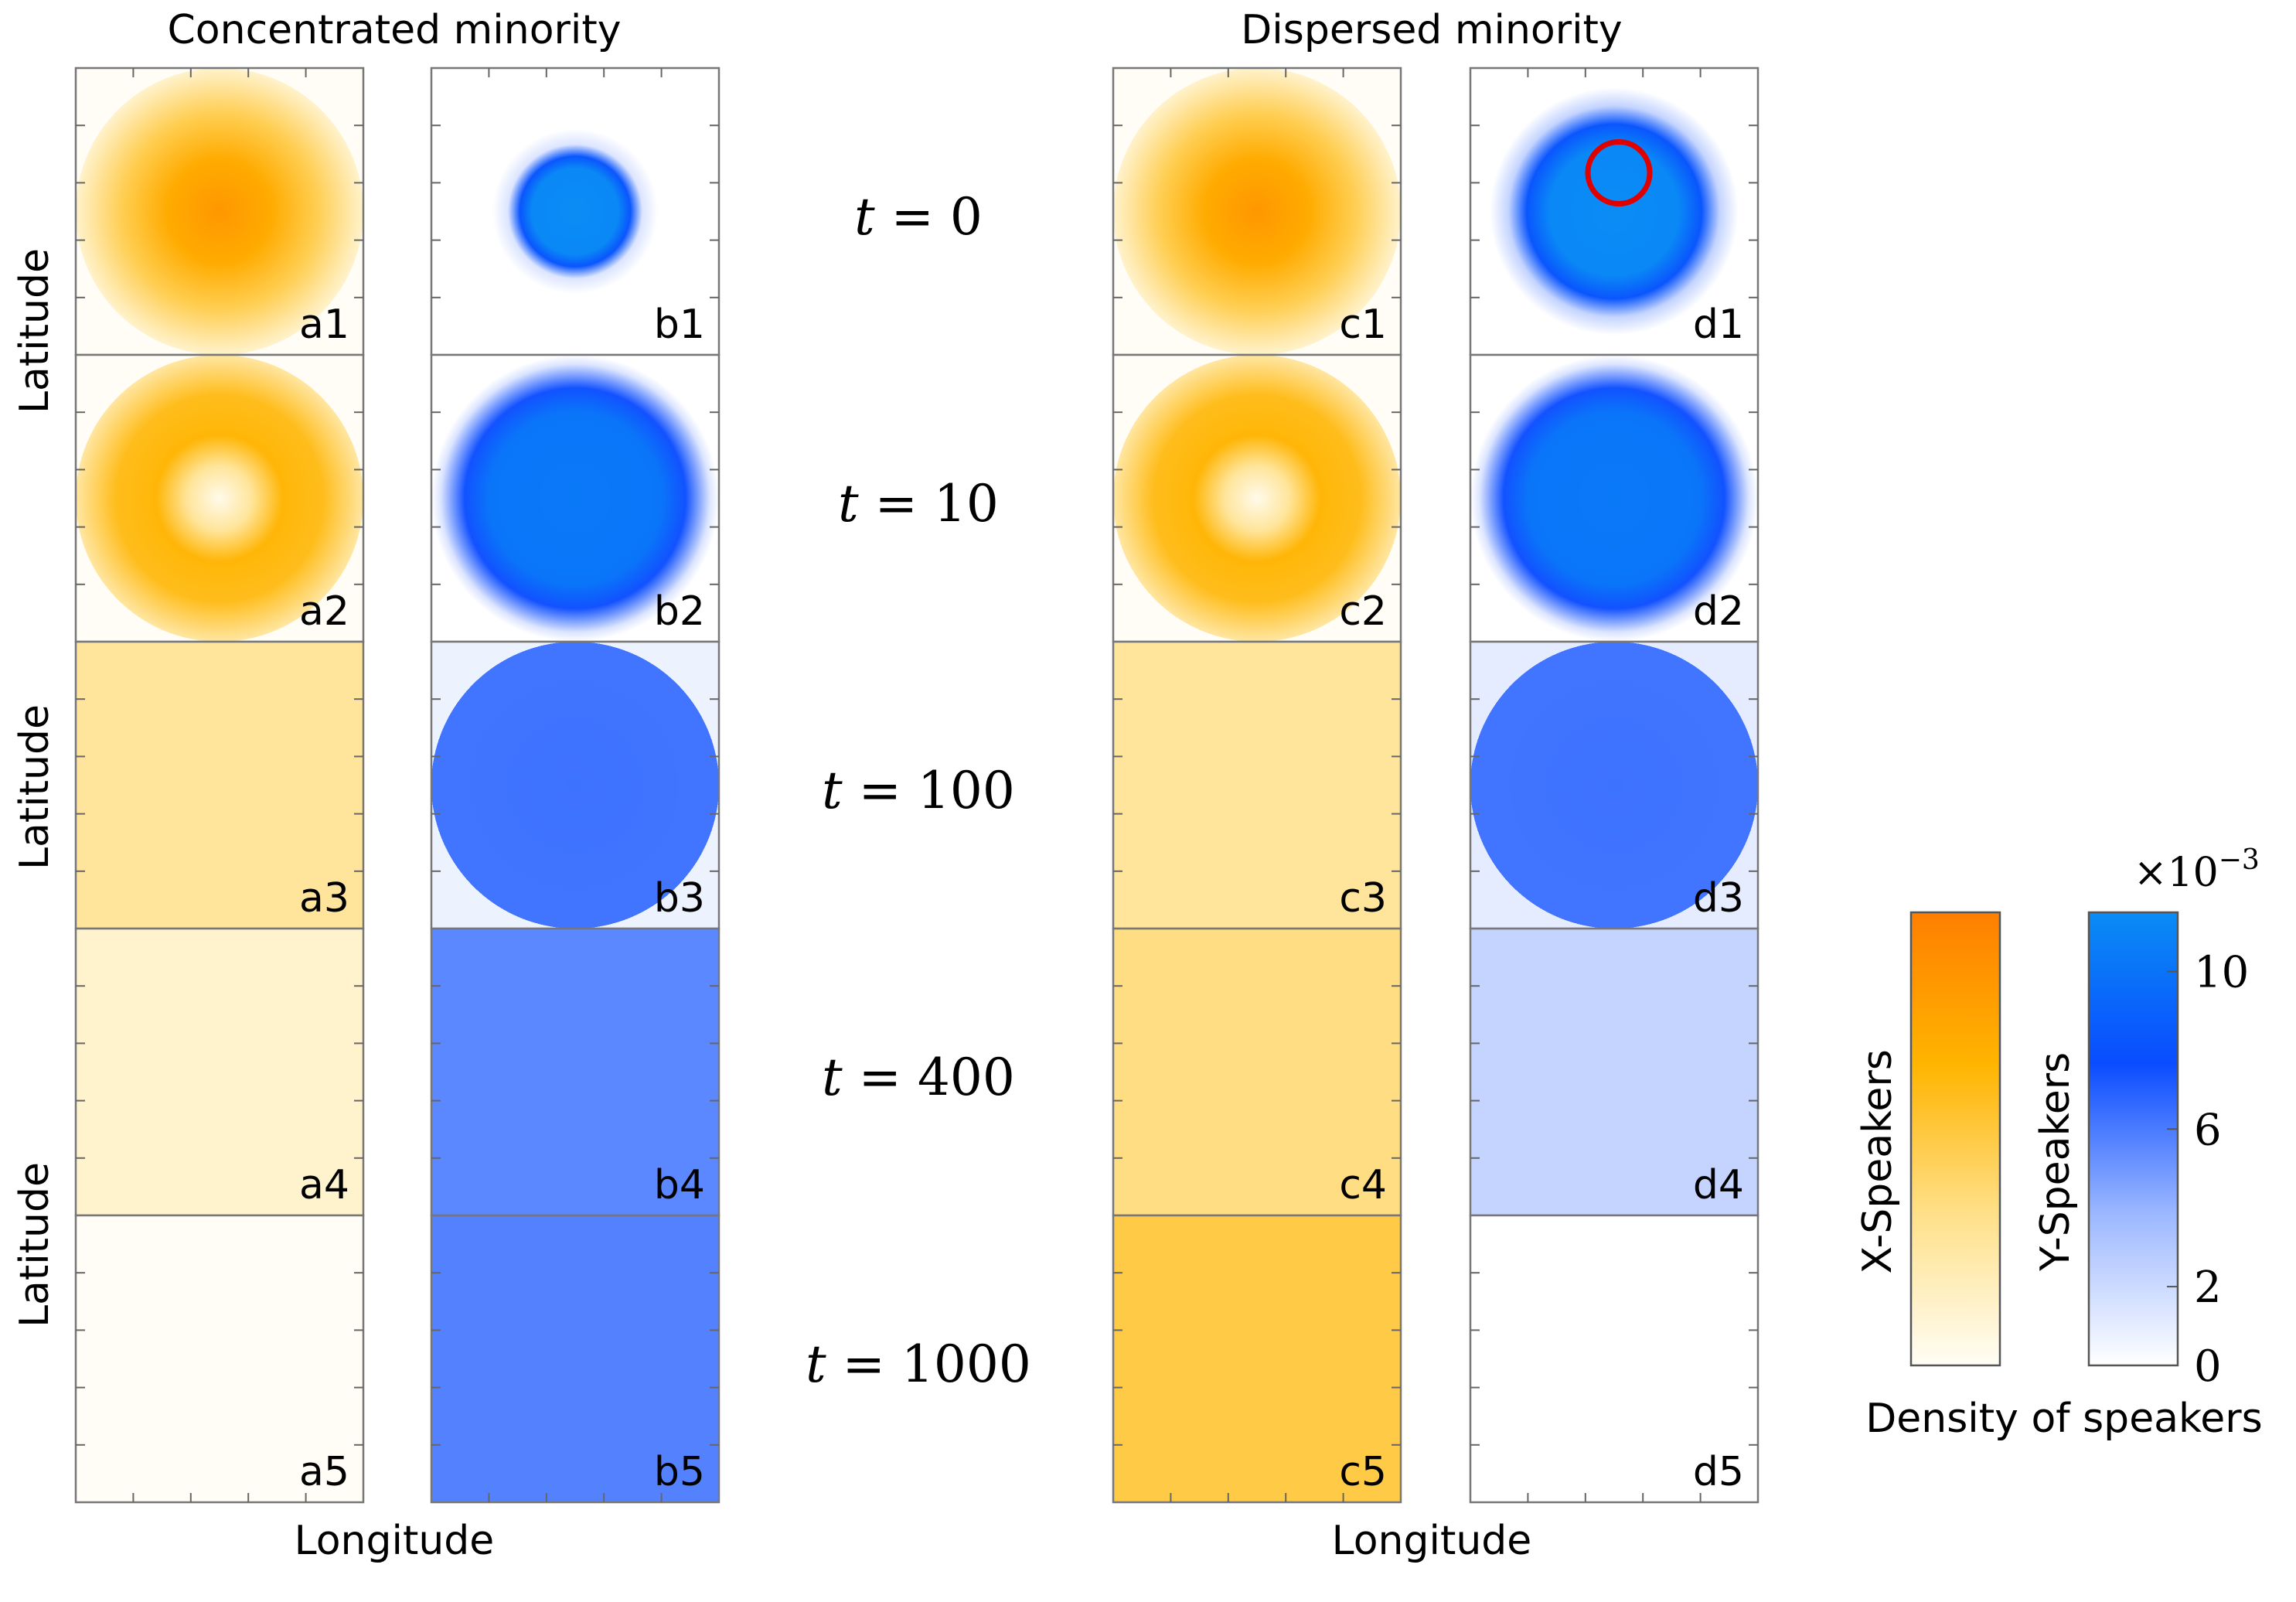 This screenshot has width=2296, height=1602. What do you see at coordinates (394, 30) in the screenshot?
I see `group-title-concentrated: Concentrated minority` at bounding box center [394, 30].